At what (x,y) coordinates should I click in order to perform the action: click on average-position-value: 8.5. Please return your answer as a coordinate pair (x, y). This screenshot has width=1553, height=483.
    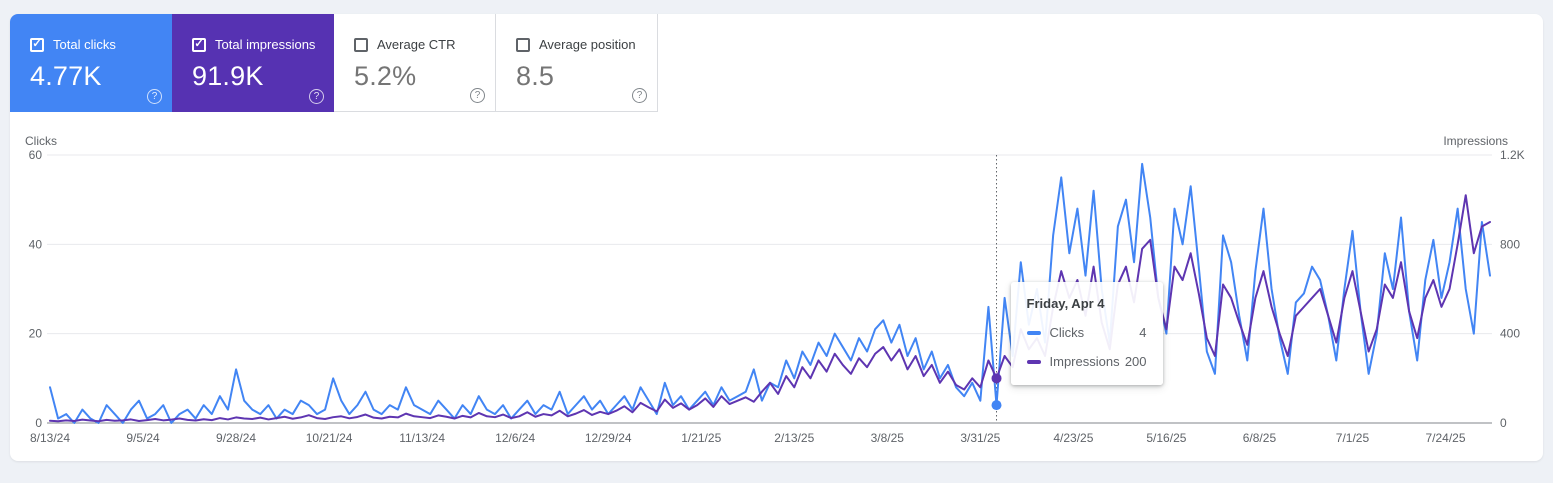
    Looking at the image, I should click on (535, 76).